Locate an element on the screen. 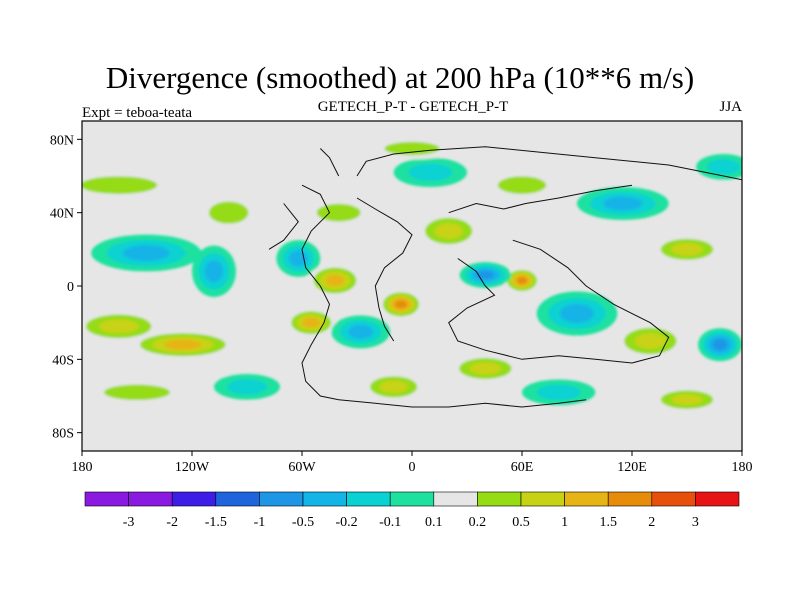 Image resolution: width=800 pixels, height=600 pixels. x-tick-label-5: 120E is located at coordinates (632, 467).